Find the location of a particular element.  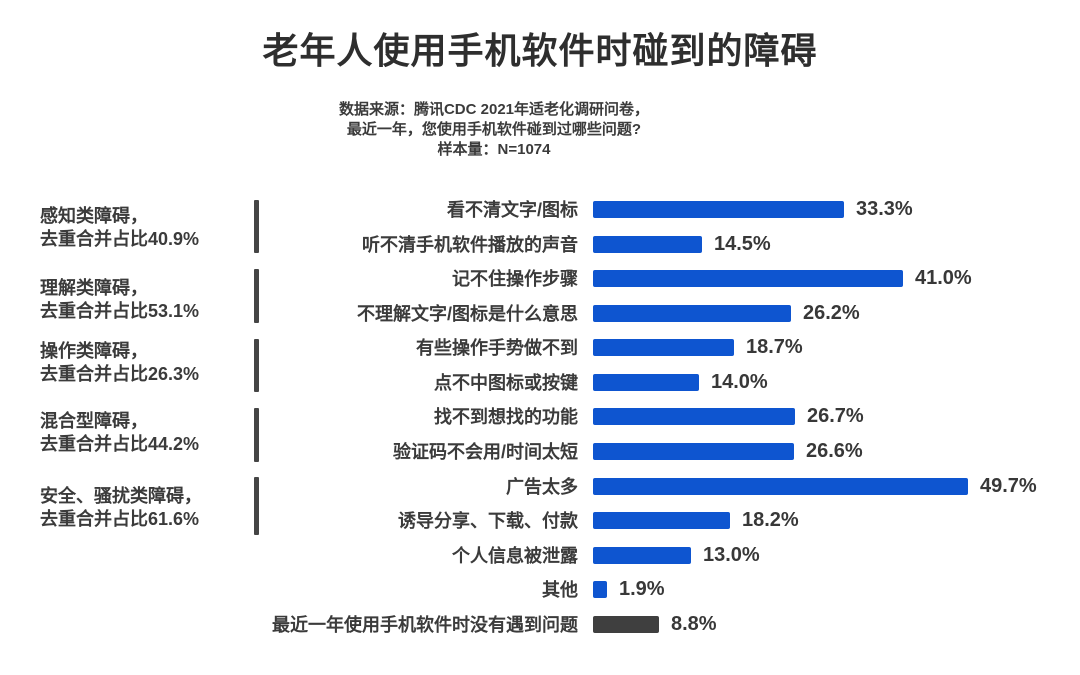

bar-row: 找不到想找的功能 26.7% is located at coordinates (540, 416).